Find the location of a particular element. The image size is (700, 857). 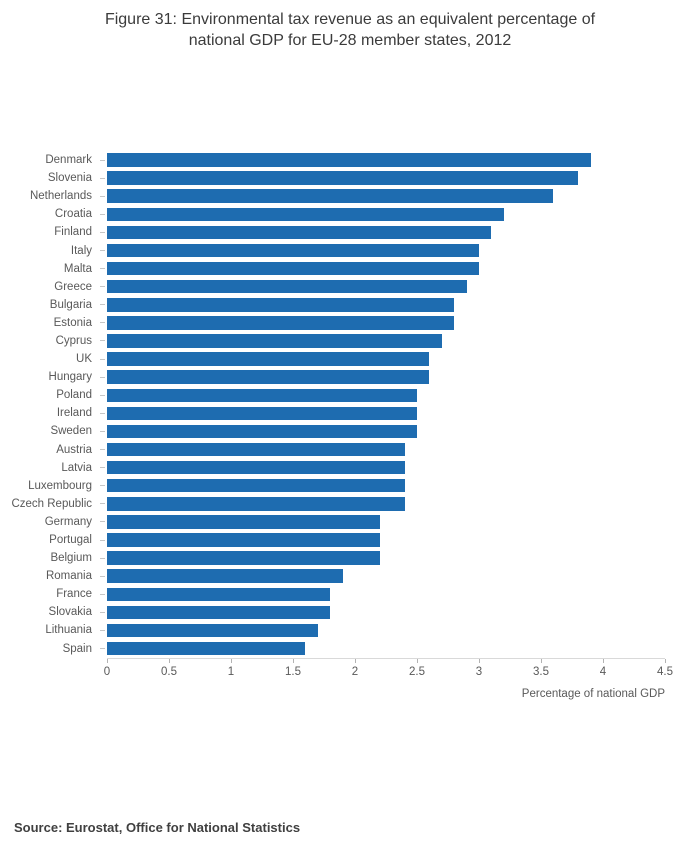

category-label: Poland is located at coordinates (74, 395).